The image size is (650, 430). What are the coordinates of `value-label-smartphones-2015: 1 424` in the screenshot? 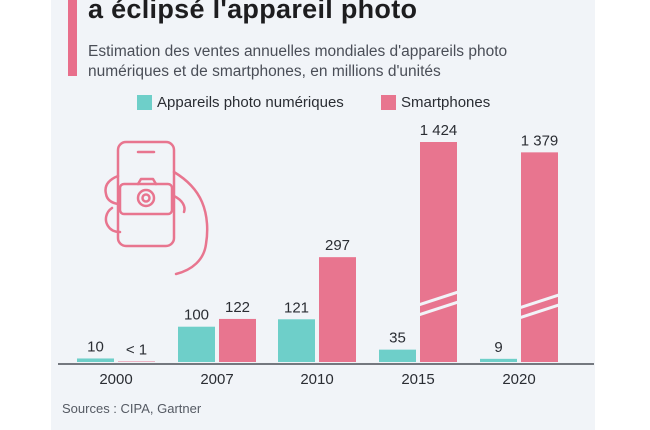 It's located at (439, 130).